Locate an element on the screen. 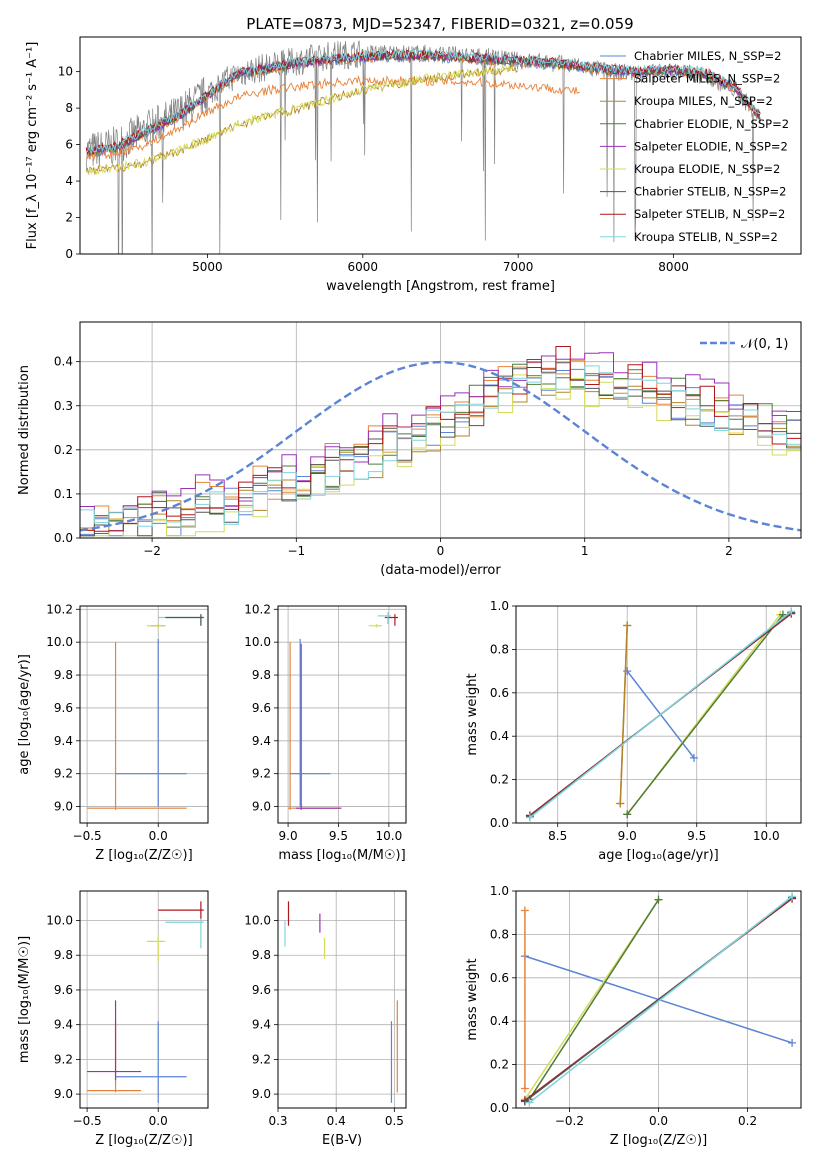 The image size is (819, 1170). mass_vs_Z-ylabel: mass [log₁₀(M/M☉)] is located at coordinates (24, 999).